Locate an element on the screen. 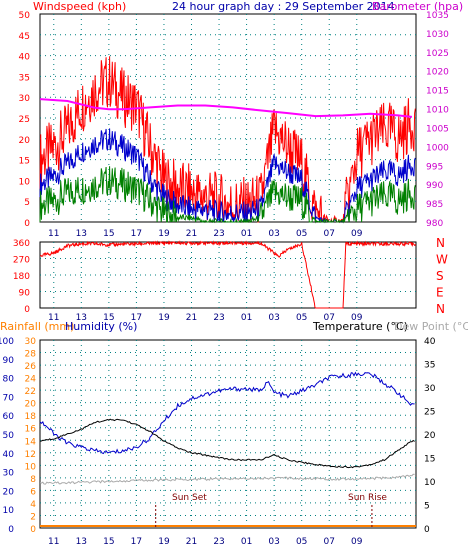 The width and height of the screenshot is (468, 555). humidity-ytick-label: 30 is located at coordinates (9, 474).